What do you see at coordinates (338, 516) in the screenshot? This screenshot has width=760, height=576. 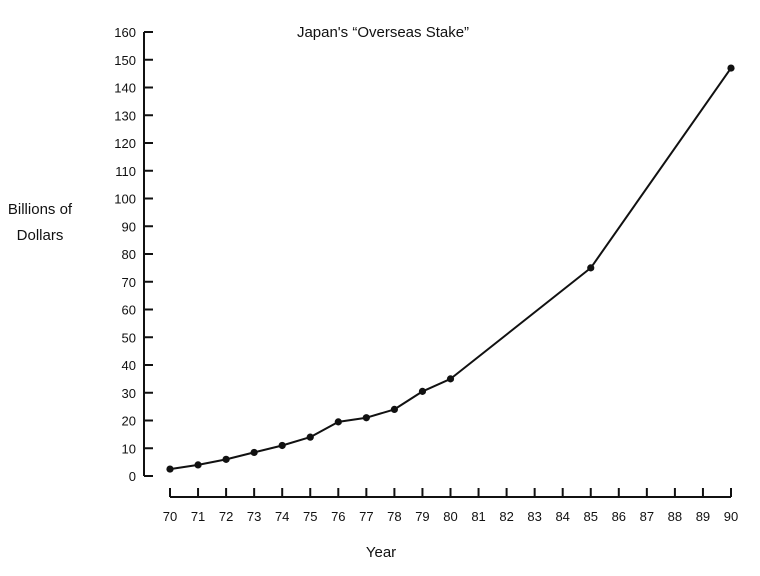 I see `x-tick-label: 76` at bounding box center [338, 516].